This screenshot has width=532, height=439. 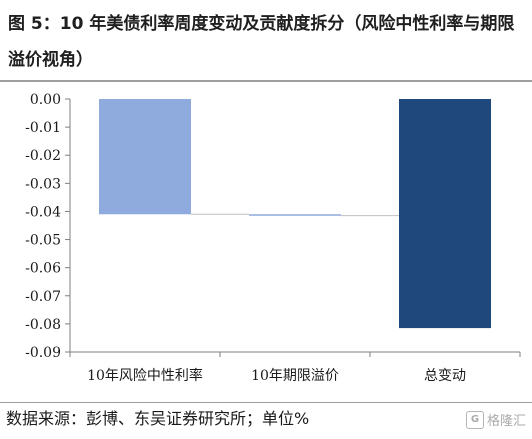 What do you see at coordinates (506, 421) in the screenshot?
I see `watermark-text: 格隆汇` at bounding box center [506, 421].